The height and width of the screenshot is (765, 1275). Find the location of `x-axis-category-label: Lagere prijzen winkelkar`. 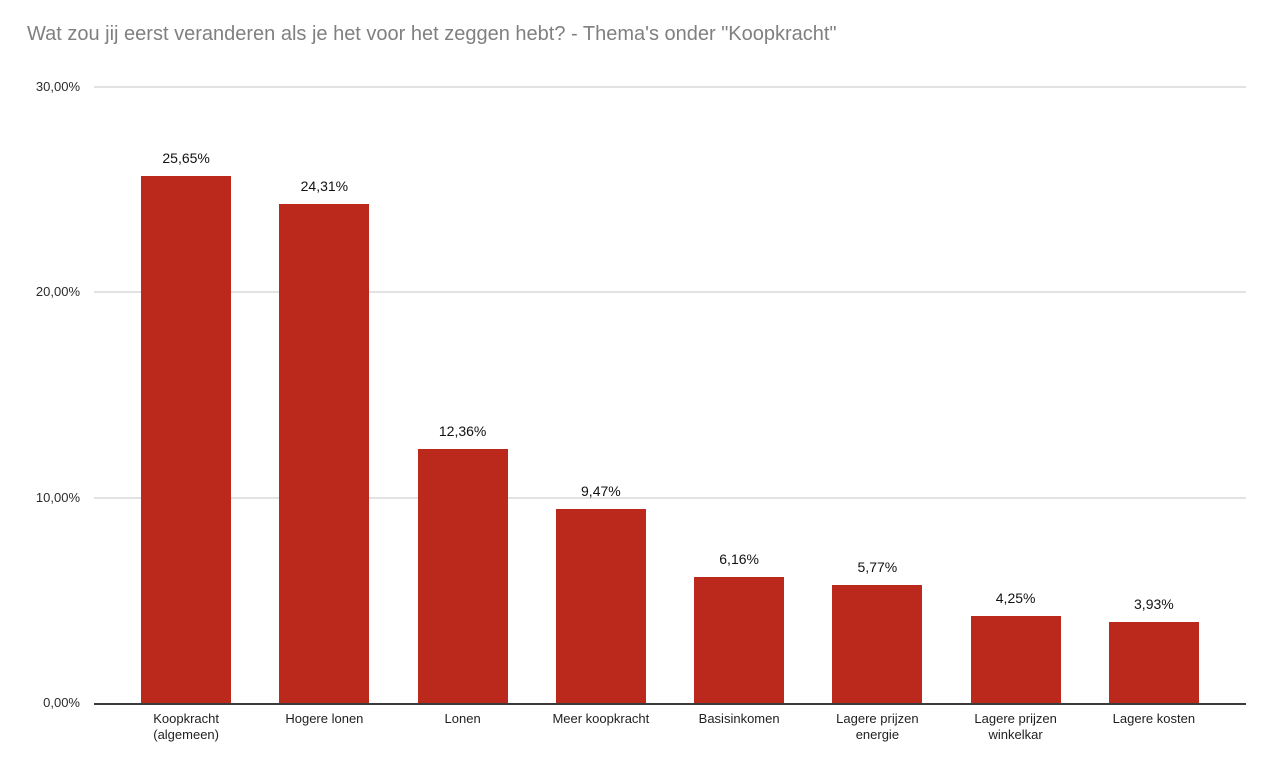

x-axis-category-label: Lagere prijzen winkelkar is located at coordinates (1015, 726).